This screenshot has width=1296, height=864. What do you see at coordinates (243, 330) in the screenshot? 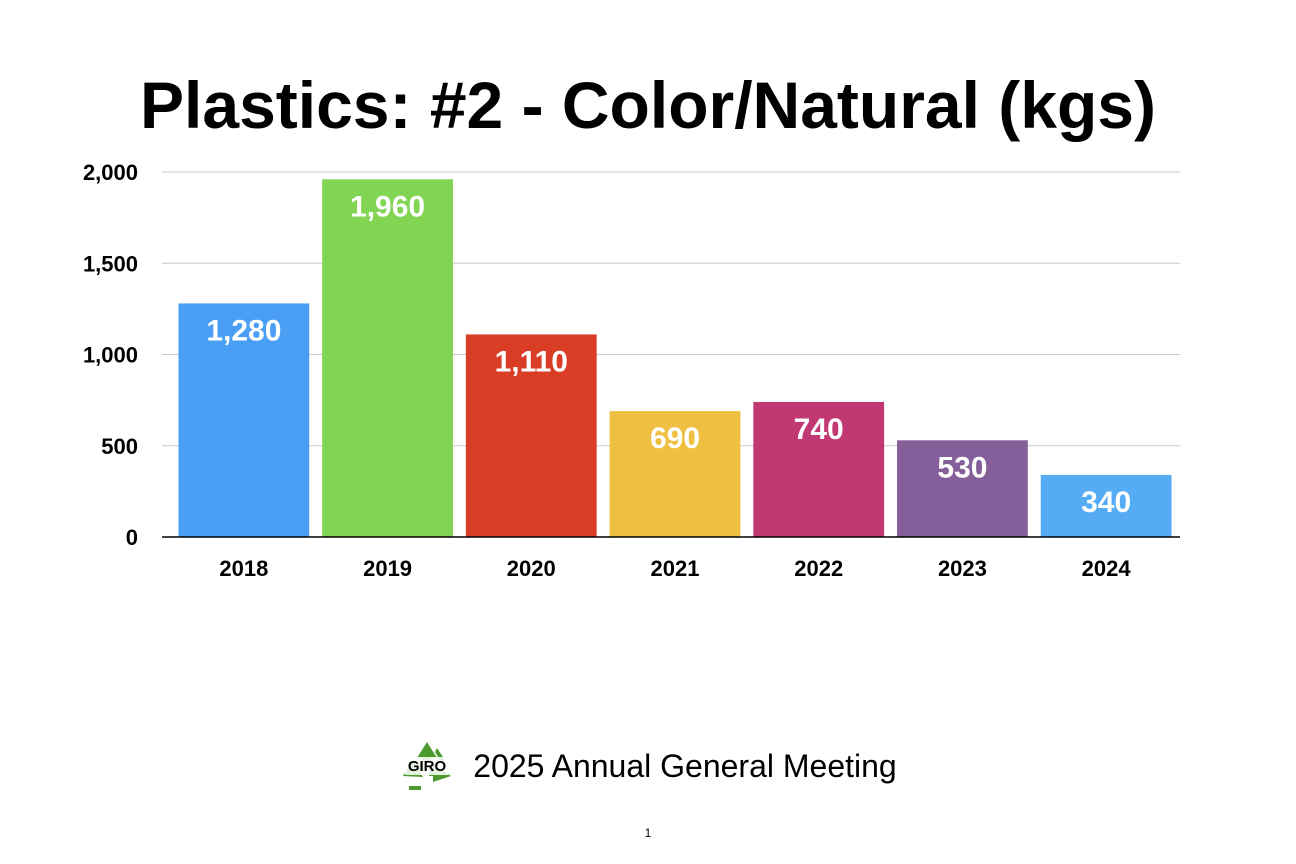
I see `bar-data-label: 1,280` at bounding box center [243, 330].